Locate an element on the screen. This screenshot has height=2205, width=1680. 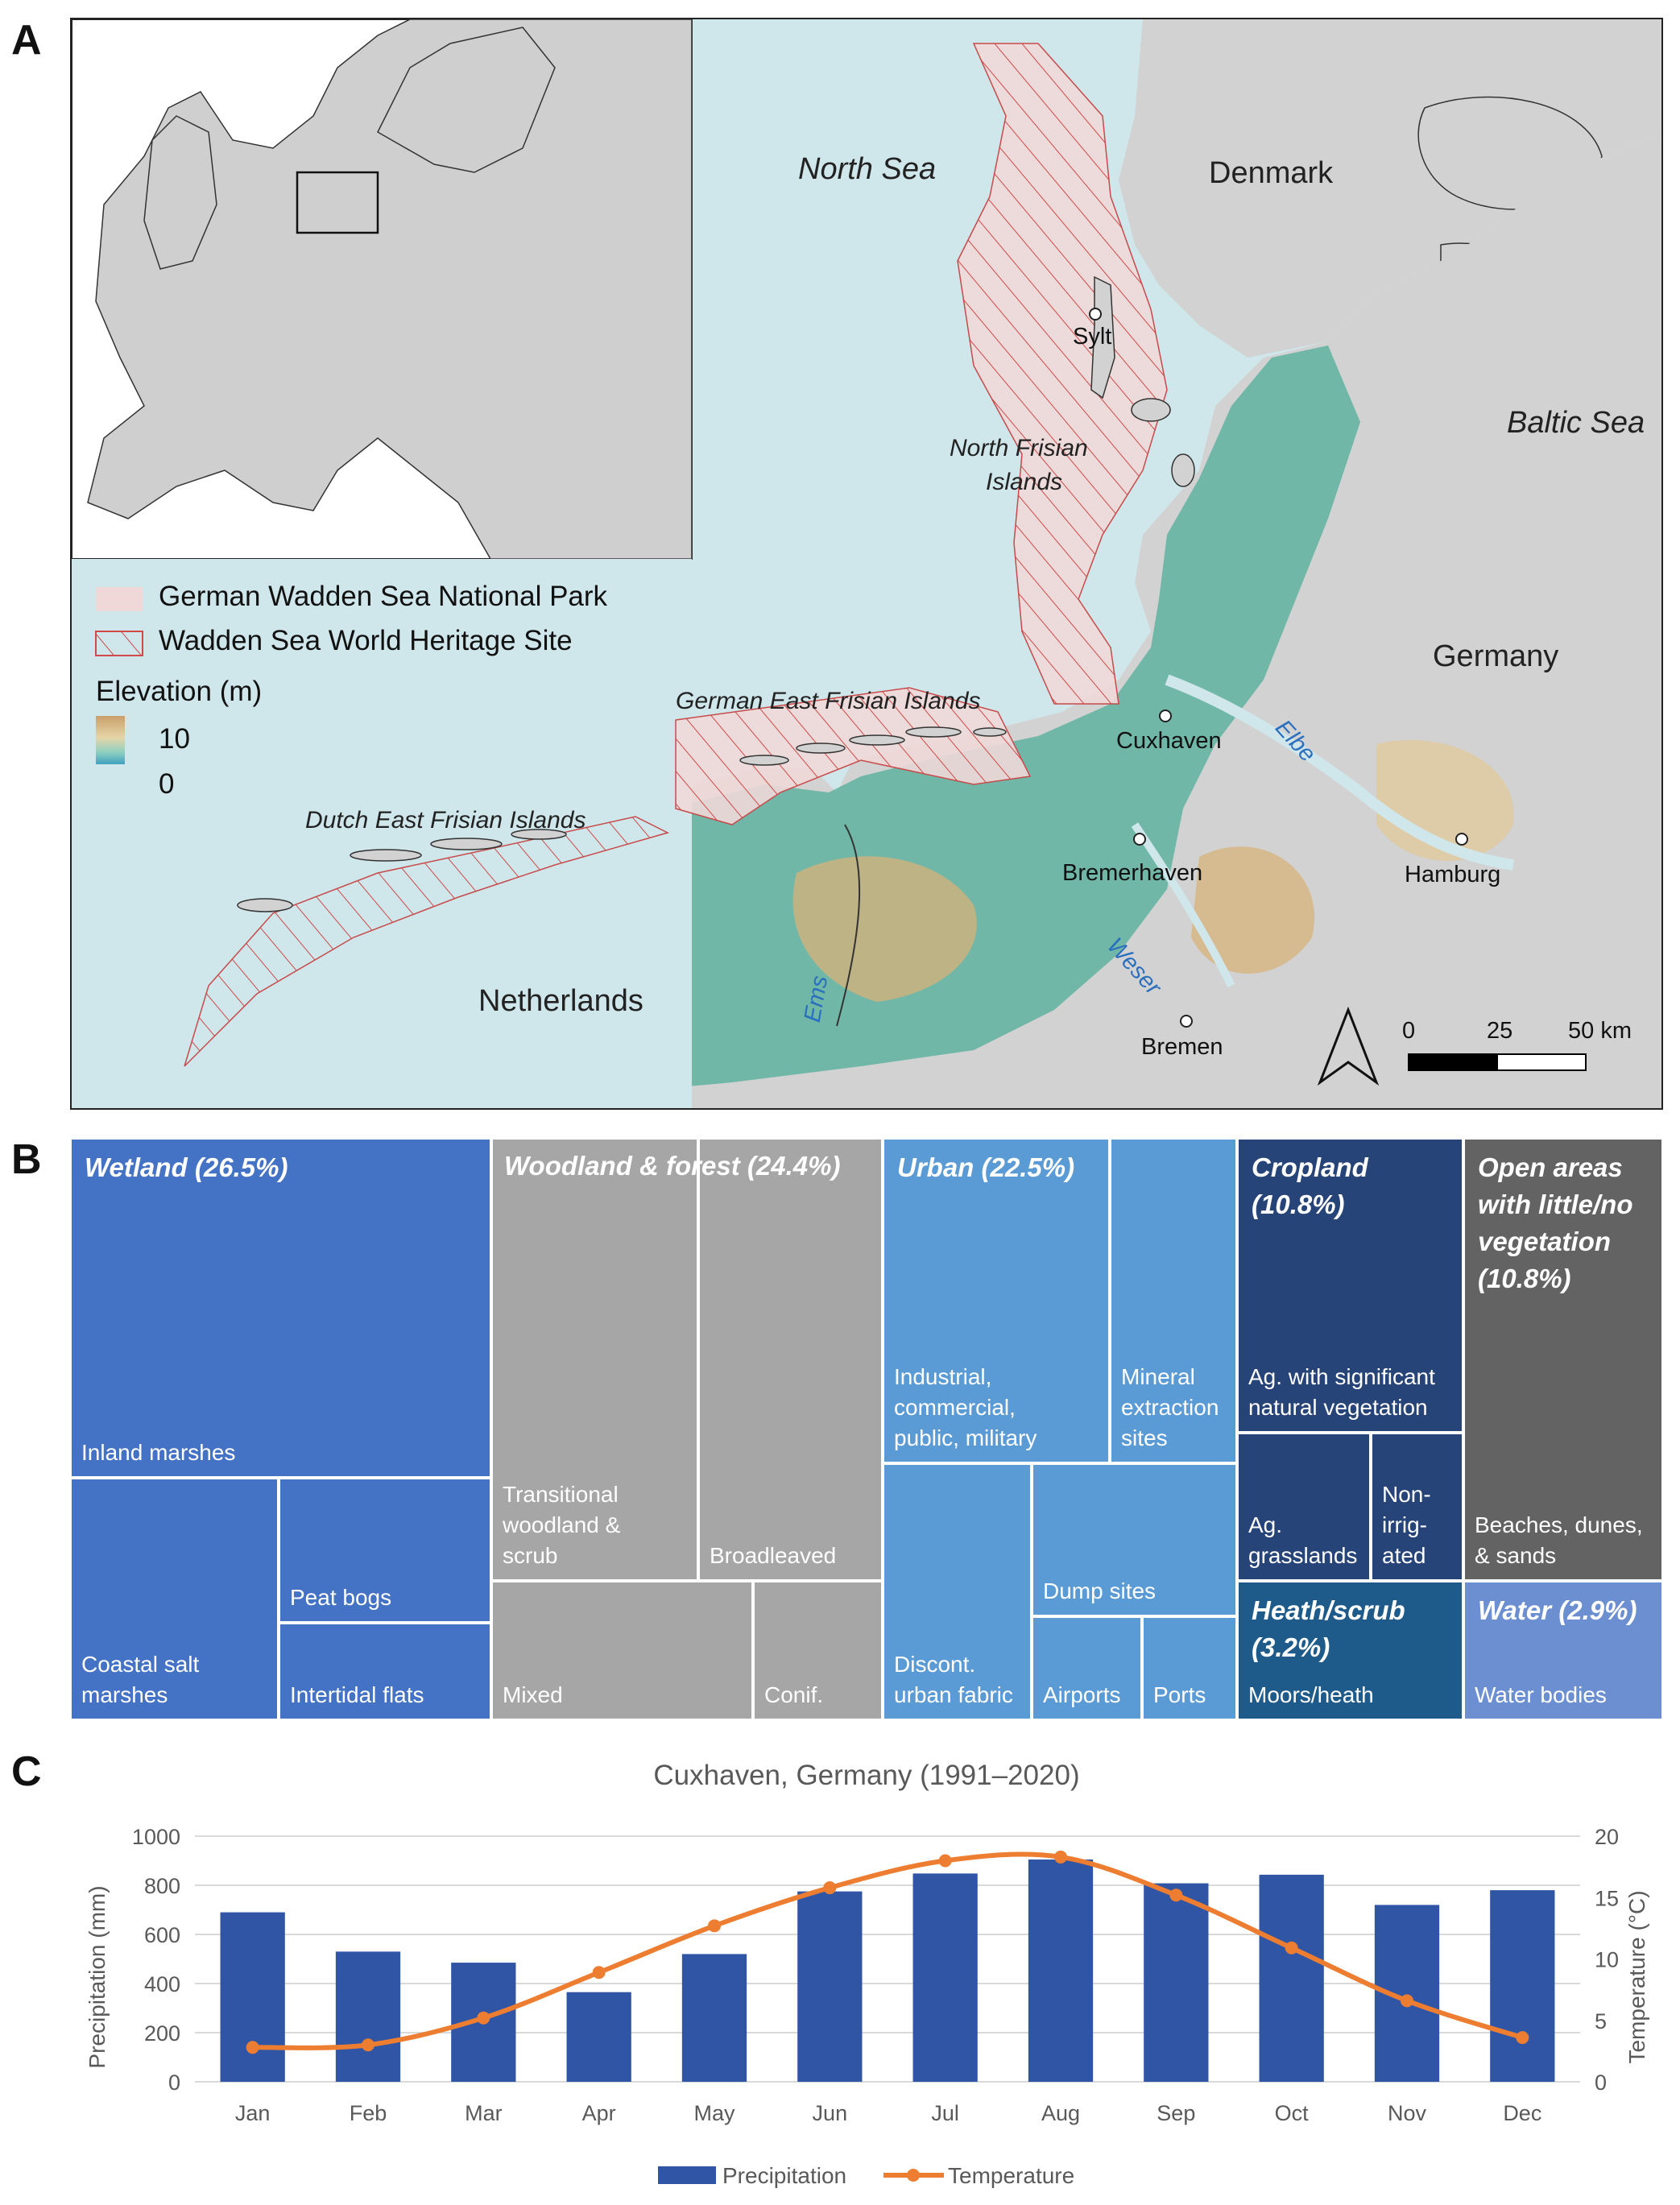
city-dot-sylt is located at coordinates (1095, 315).